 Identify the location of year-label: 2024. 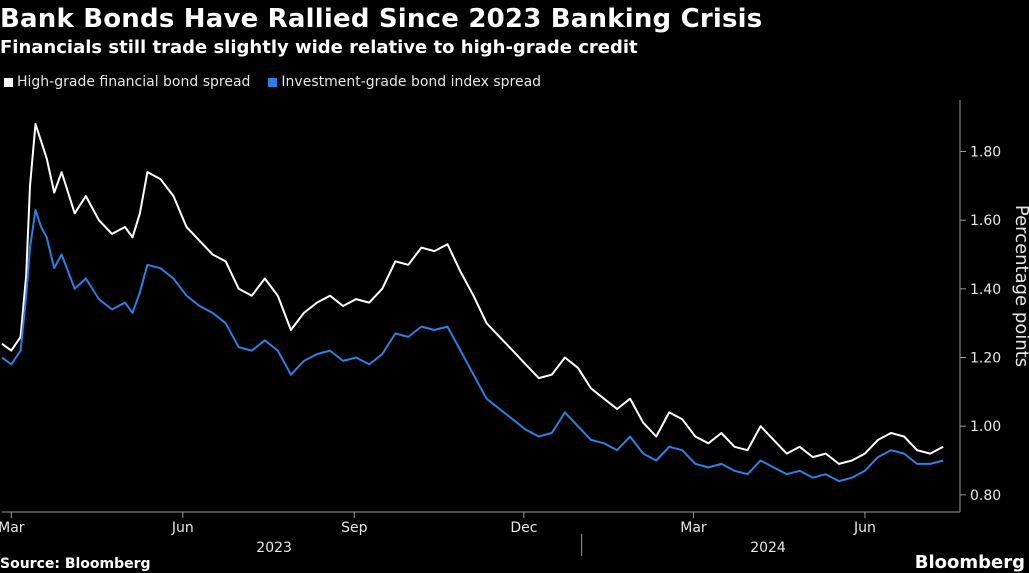
(768, 548).